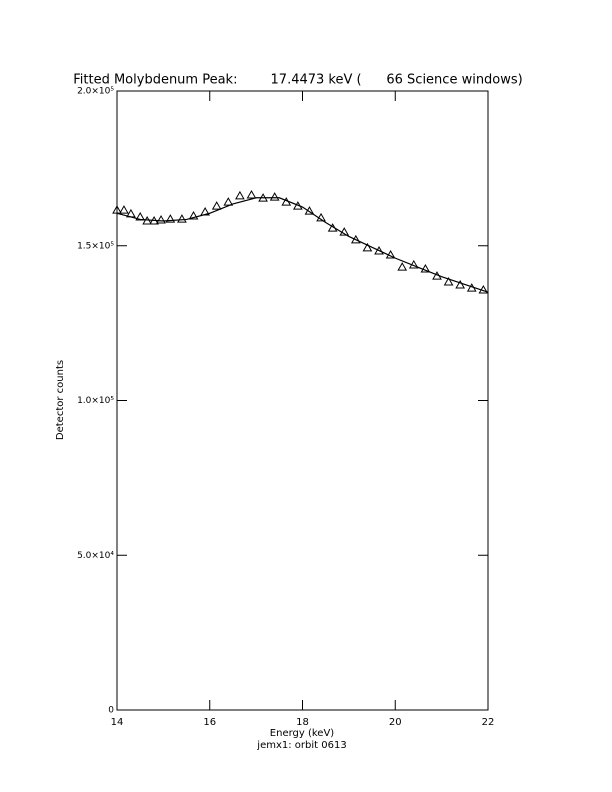 Image resolution: width=612 pixels, height=792 pixels. What do you see at coordinates (95, 246) in the screenshot?
I see `y-tick-label: 1.5×10⁵` at bounding box center [95, 246].